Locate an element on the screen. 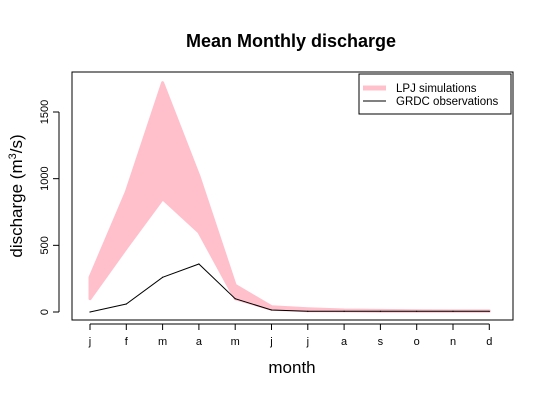  x-tick-label-10: o is located at coordinates (417, 342).